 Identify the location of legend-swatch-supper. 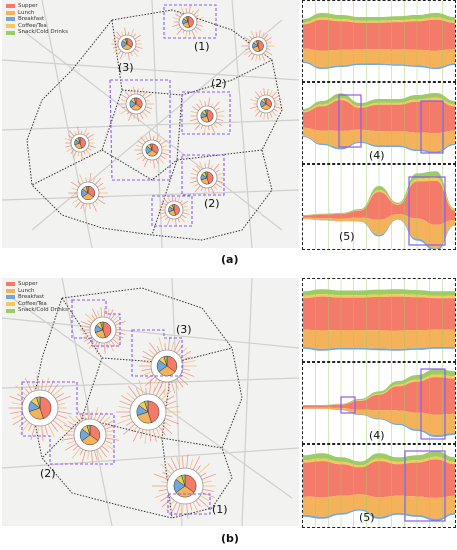
(10, 284).